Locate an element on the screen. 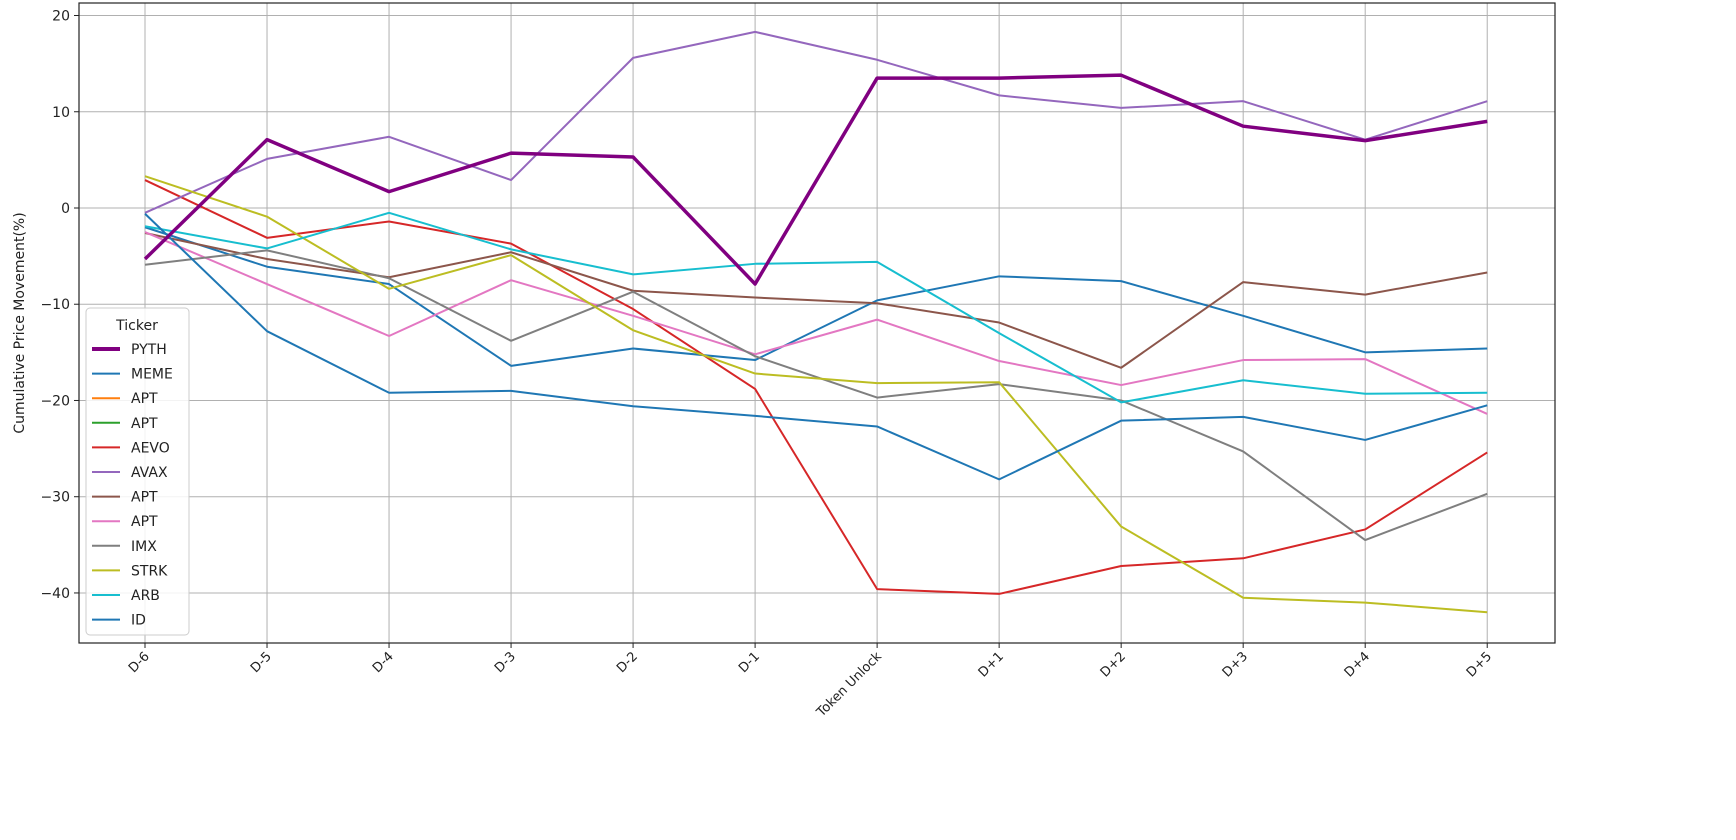 The image size is (1736, 840). legend-box is located at coordinates (137, 471).